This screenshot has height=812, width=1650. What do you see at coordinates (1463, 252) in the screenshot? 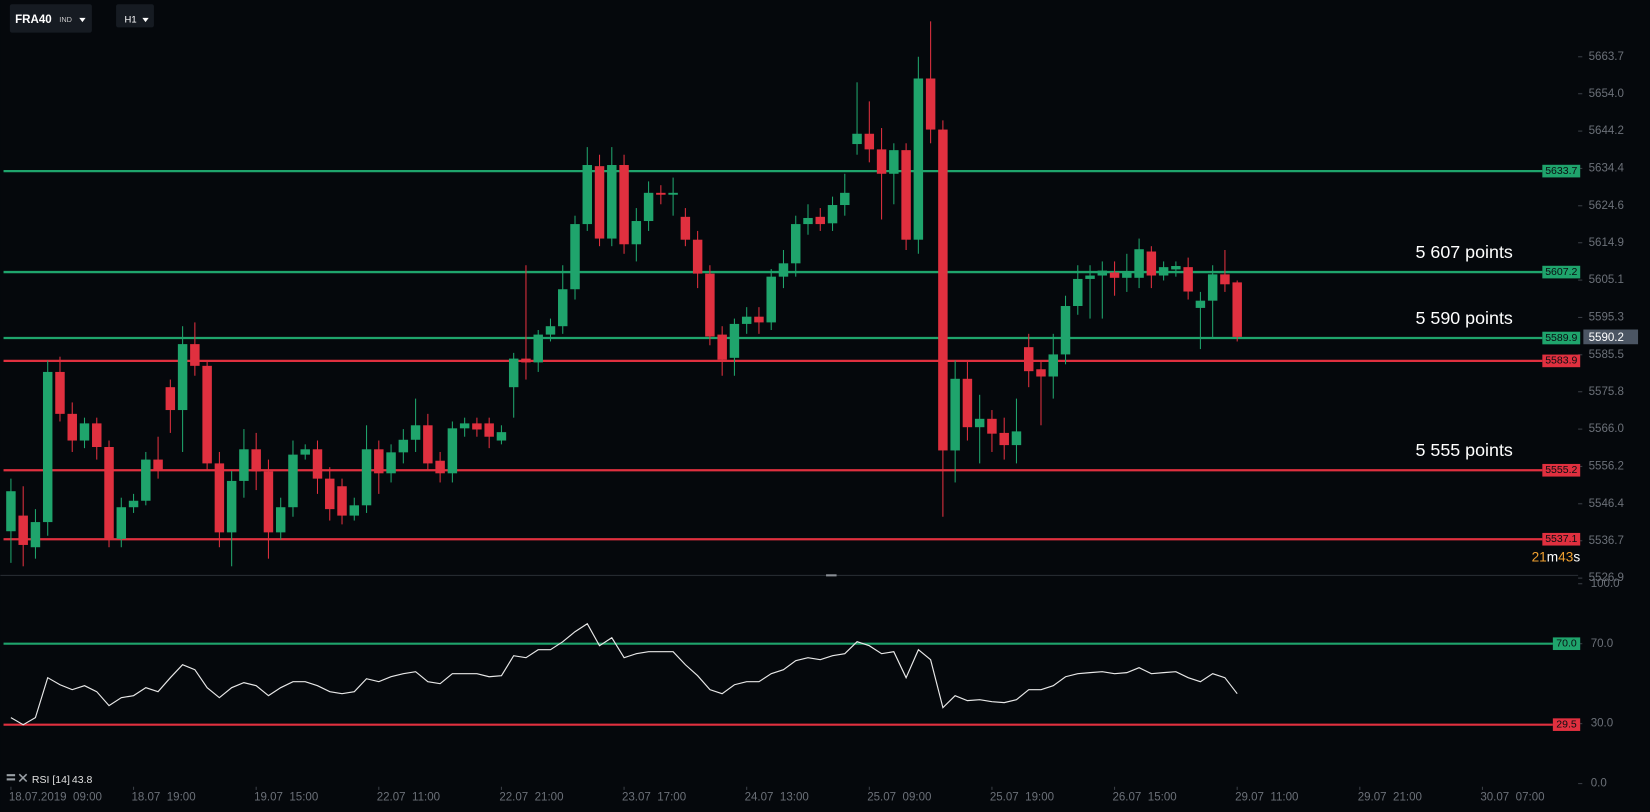
I see `level-note: 5 607 points` at bounding box center [1463, 252].